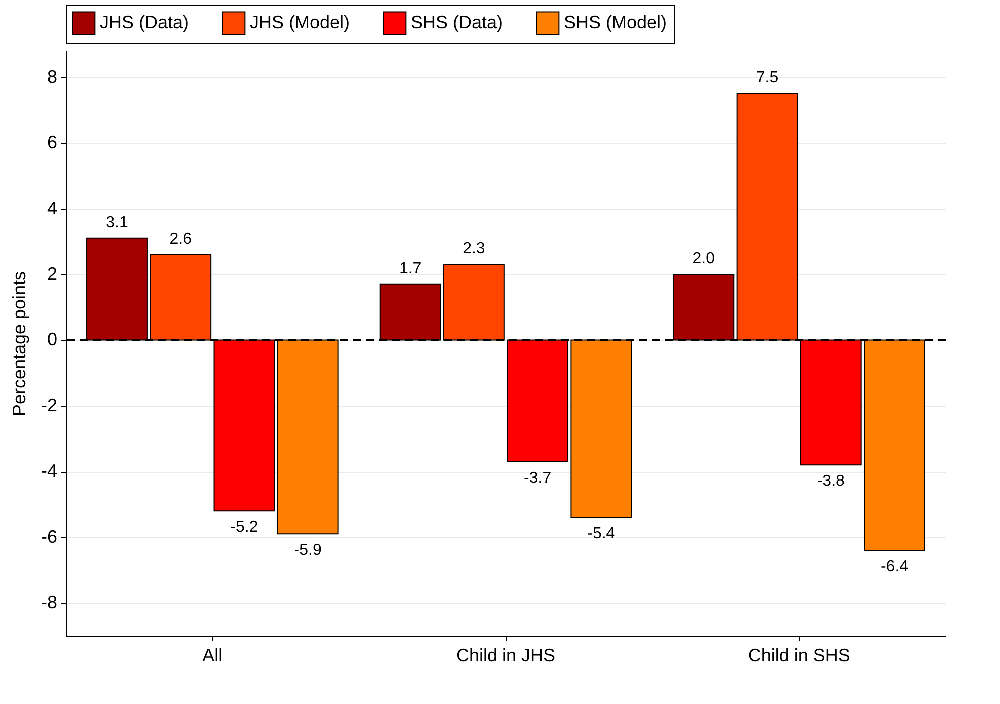  What do you see at coordinates (704, 259) in the screenshot?
I see `data-label: 2.0` at bounding box center [704, 259].